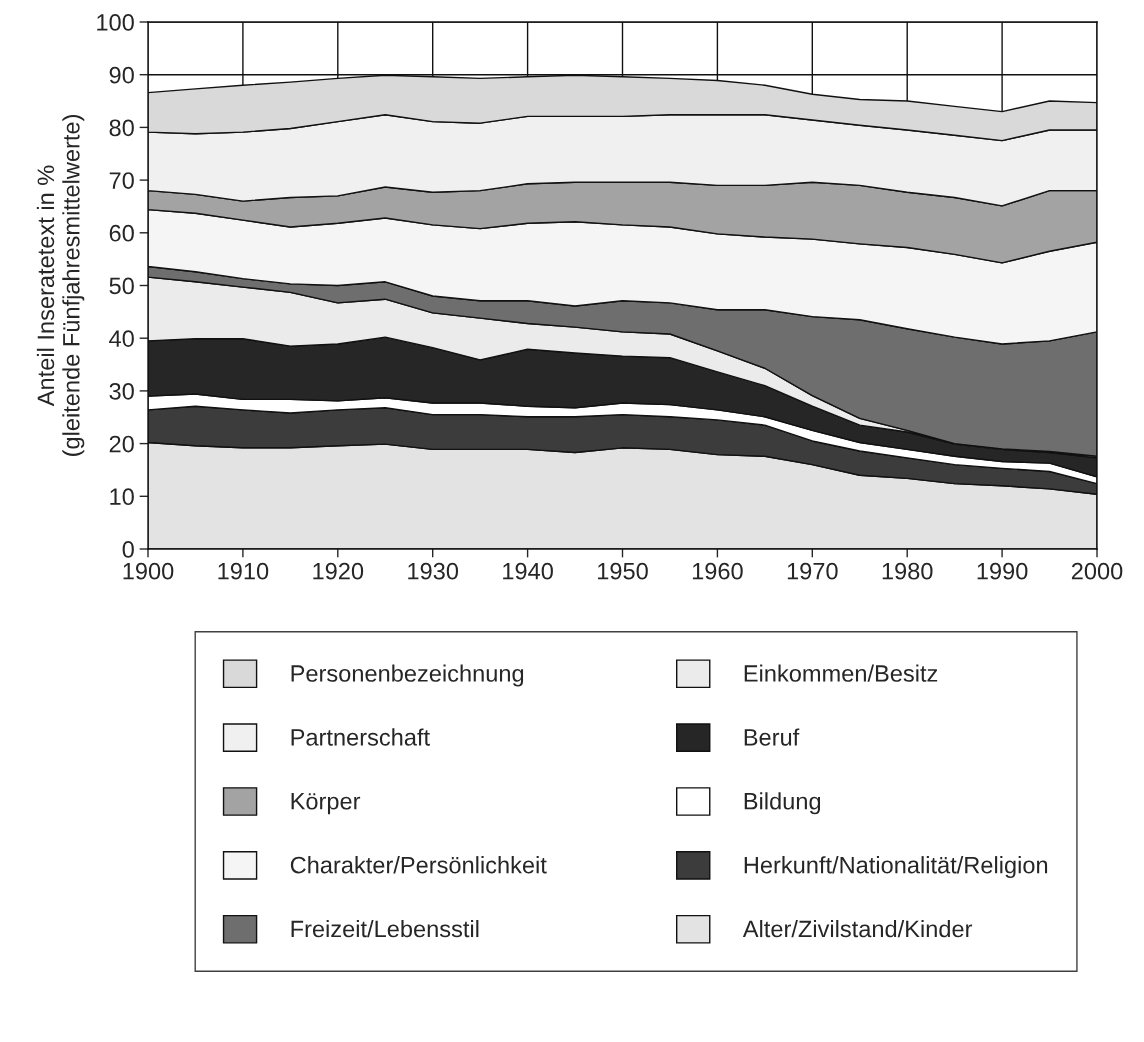 Image resolution: width=1144 pixels, height=1042 pixels. What do you see at coordinates (128, 549) in the screenshot?
I see `y-tick-label: 0` at bounding box center [128, 549].